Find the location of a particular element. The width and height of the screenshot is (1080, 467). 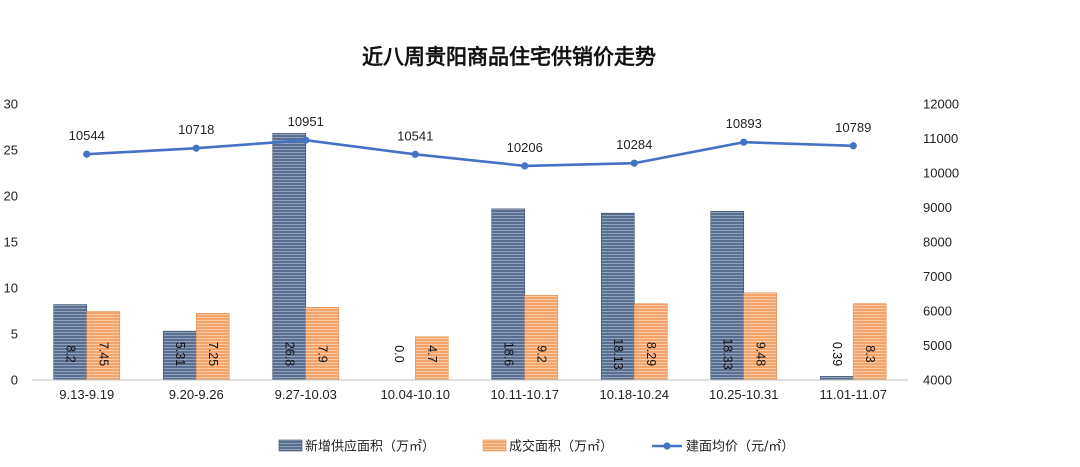

legend: 新增供应面积（万㎡） 成交面积（万㎡） 建面均价（元/㎡） is located at coordinates (536, 447).